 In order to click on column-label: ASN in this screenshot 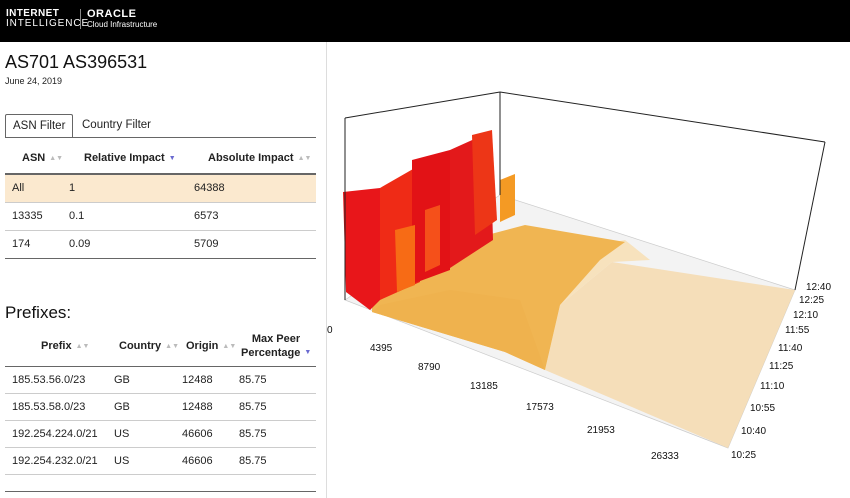, I will do `click(34, 158)`.